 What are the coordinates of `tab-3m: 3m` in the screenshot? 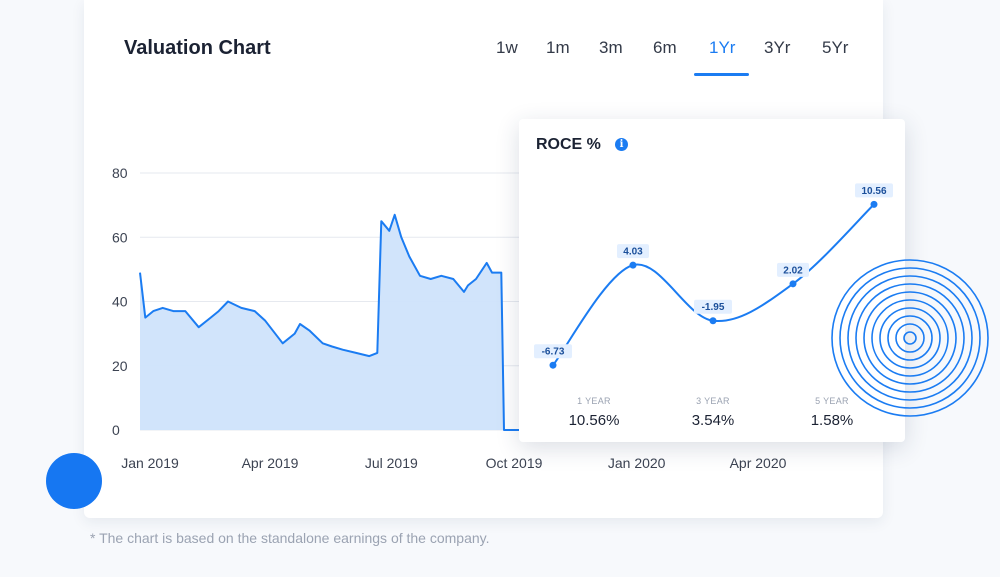 It's located at (611, 47).